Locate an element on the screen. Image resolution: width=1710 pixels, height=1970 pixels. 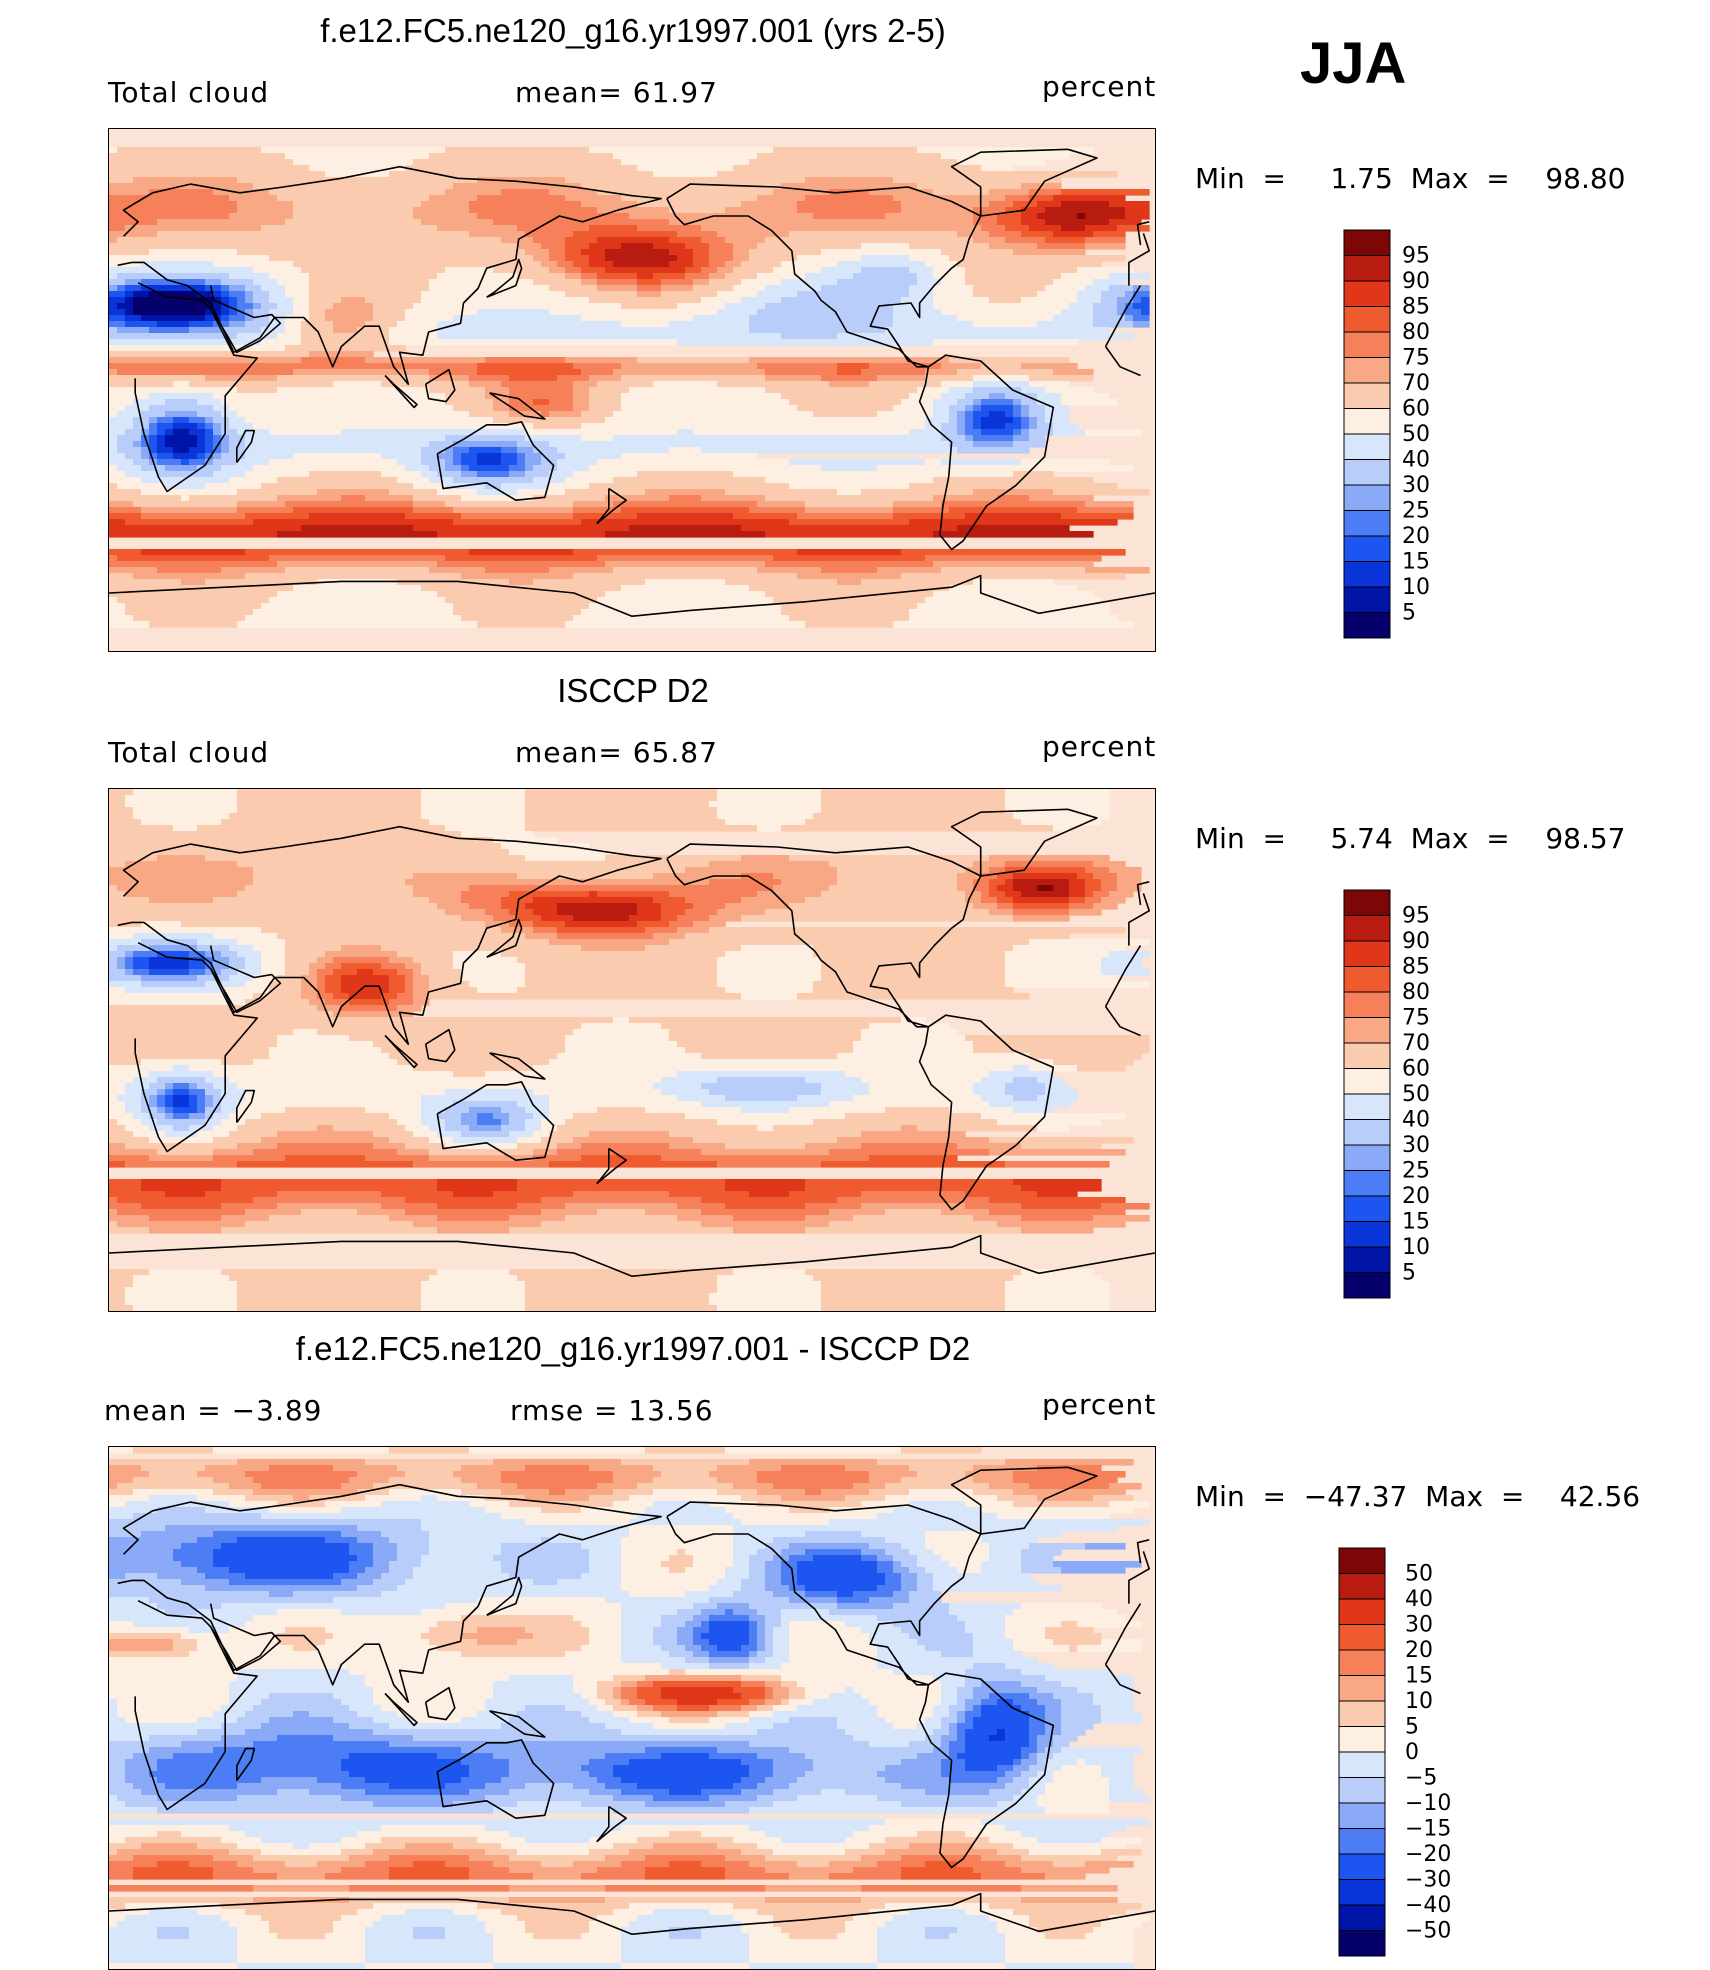
colorbar2-tick-label: 80 is located at coordinates (1416, 992).